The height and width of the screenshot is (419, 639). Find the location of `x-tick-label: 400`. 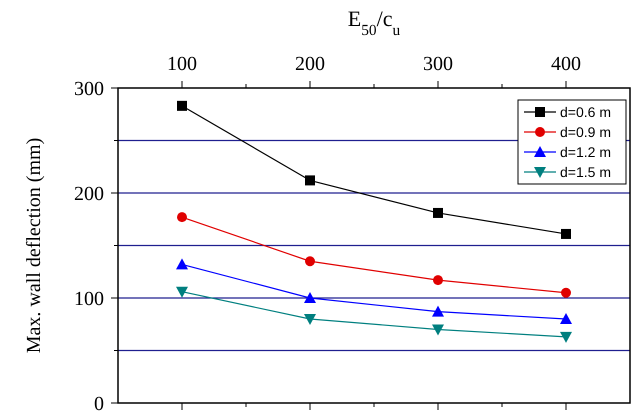

x-tick-label: 400 is located at coordinates (566, 64).